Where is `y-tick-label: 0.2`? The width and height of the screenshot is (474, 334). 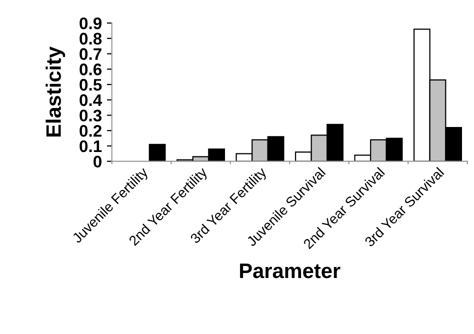
y-tick-label: 0.2 is located at coordinates (91, 130).